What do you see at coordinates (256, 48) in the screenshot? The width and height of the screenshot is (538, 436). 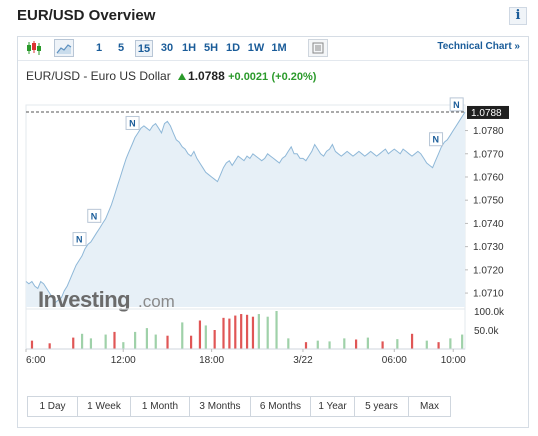 I see `timeframe-1w: 1W` at bounding box center [256, 48].